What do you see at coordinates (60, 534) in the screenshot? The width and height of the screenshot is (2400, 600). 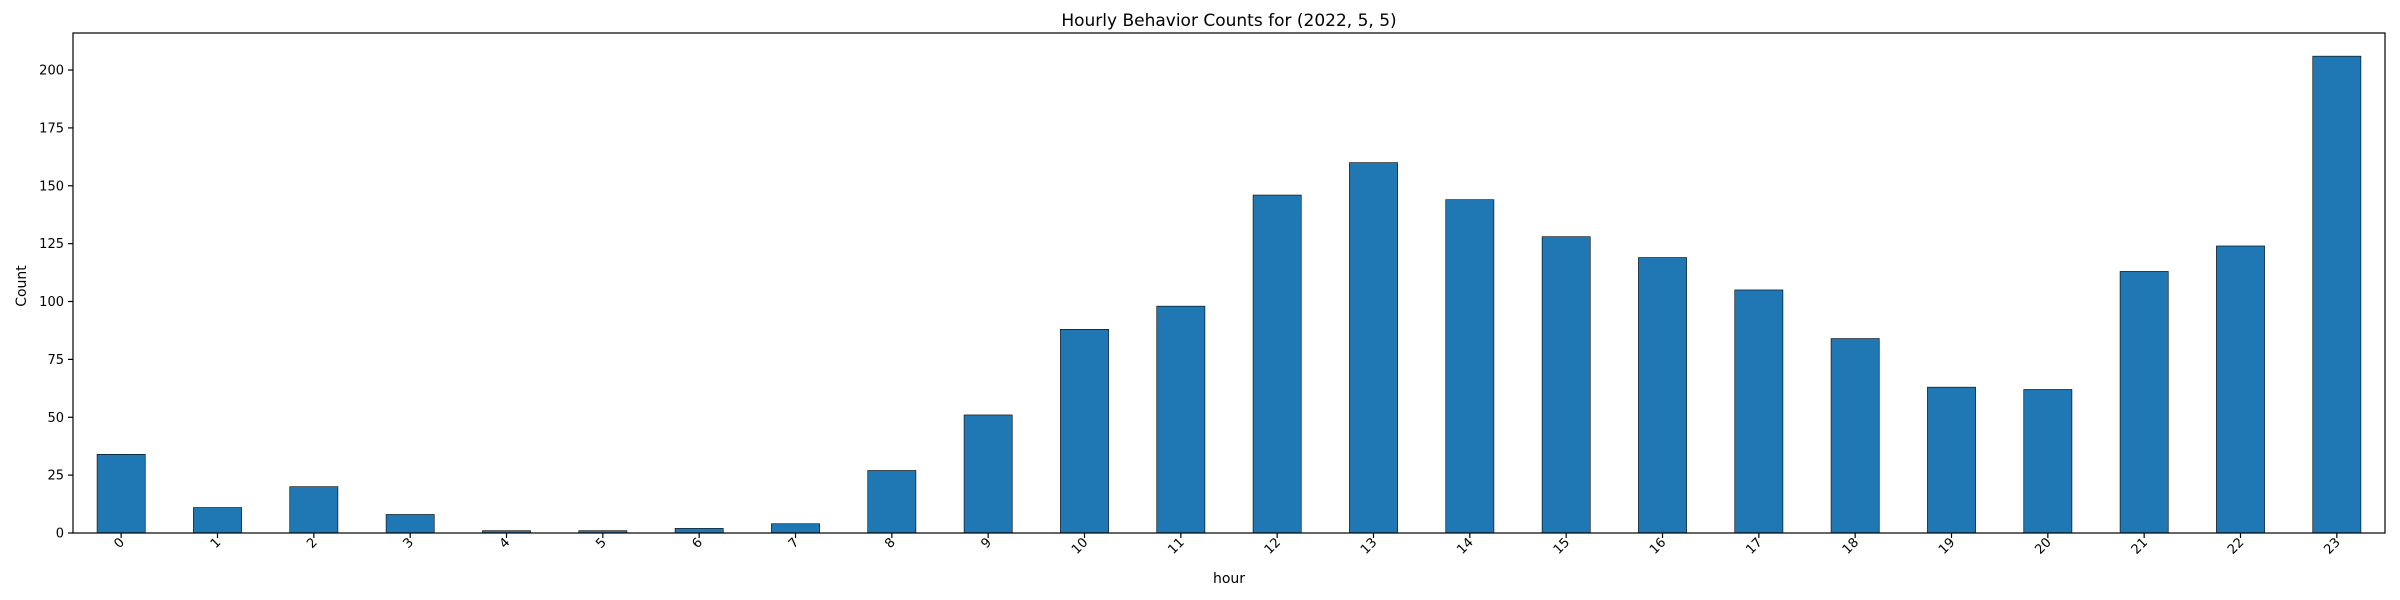 I see `y-tick-label: 0` at bounding box center [60, 534].